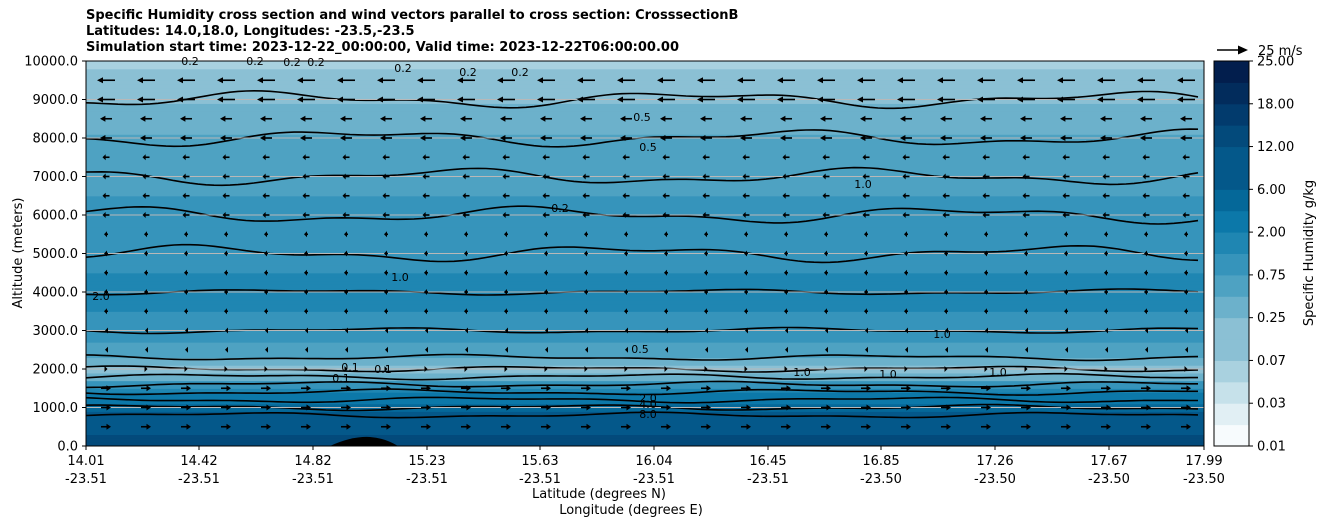  I want to click on contour-label: 8.0, so click(648, 414).